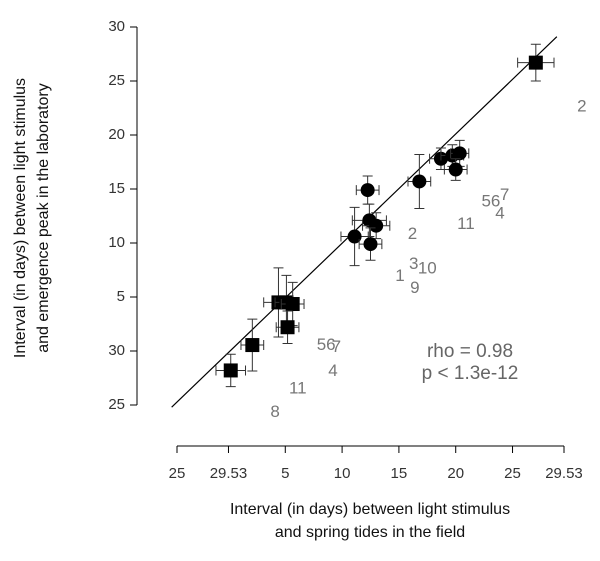 The image size is (600, 561). What do you see at coordinates (427, 267) in the screenshot?
I see `point-label: 10` at bounding box center [427, 267].